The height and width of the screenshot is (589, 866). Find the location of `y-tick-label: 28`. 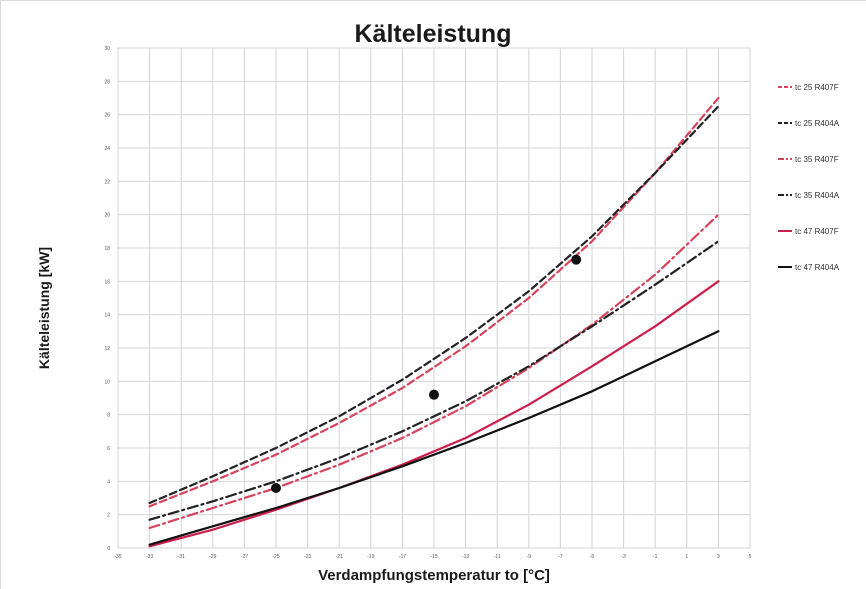

y-tick-label: 28 is located at coordinates (107, 82).